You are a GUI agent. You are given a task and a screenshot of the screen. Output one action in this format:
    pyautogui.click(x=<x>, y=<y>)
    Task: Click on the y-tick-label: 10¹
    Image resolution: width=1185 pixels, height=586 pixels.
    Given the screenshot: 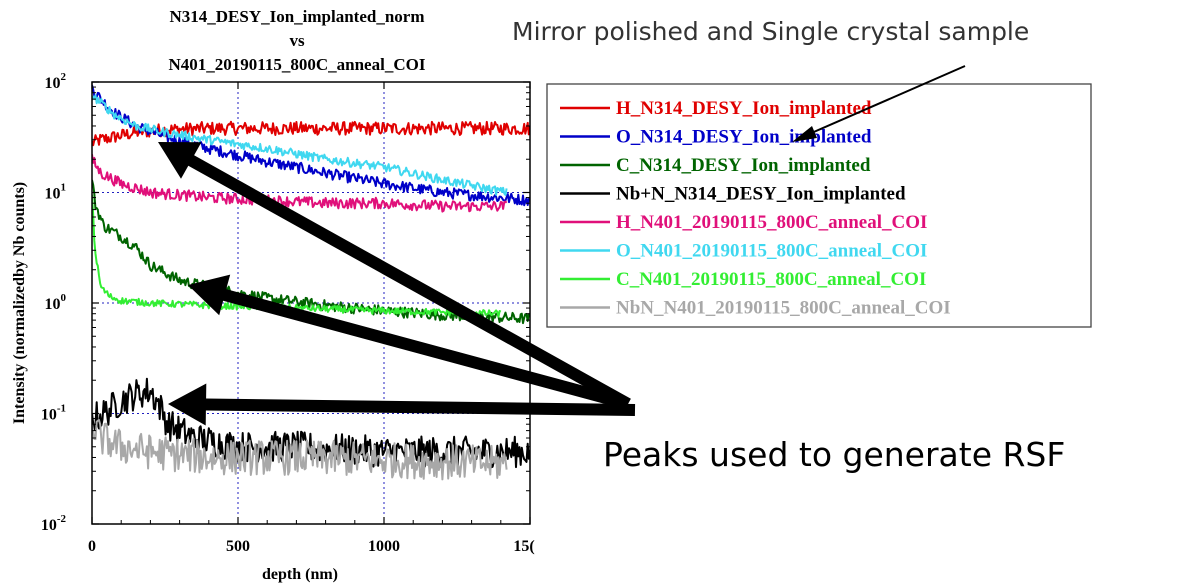 What is the action you would take?
    pyautogui.click(x=56, y=192)
    